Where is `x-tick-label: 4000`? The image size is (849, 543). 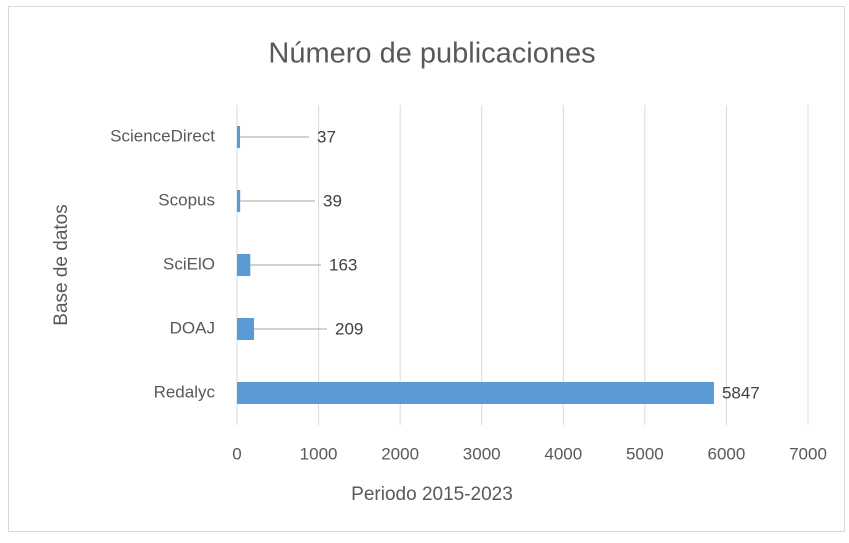
x-tick-label: 4000 is located at coordinates (563, 453).